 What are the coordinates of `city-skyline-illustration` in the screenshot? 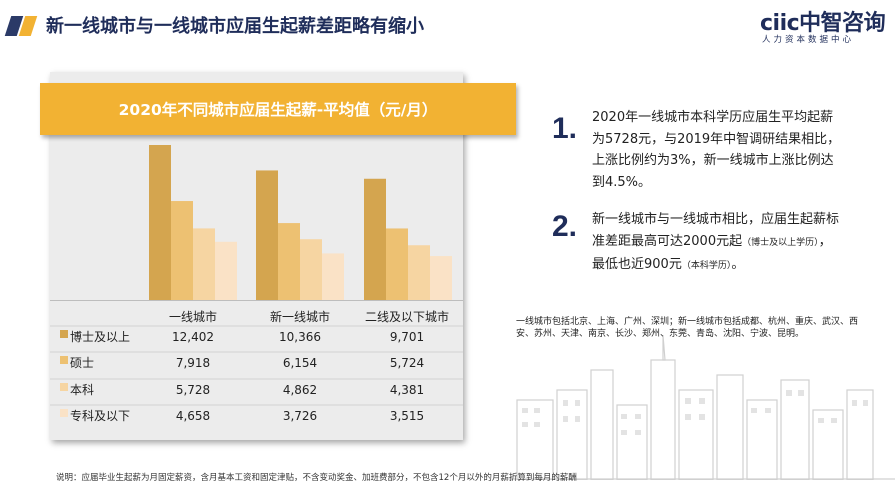 It's located at (700, 407).